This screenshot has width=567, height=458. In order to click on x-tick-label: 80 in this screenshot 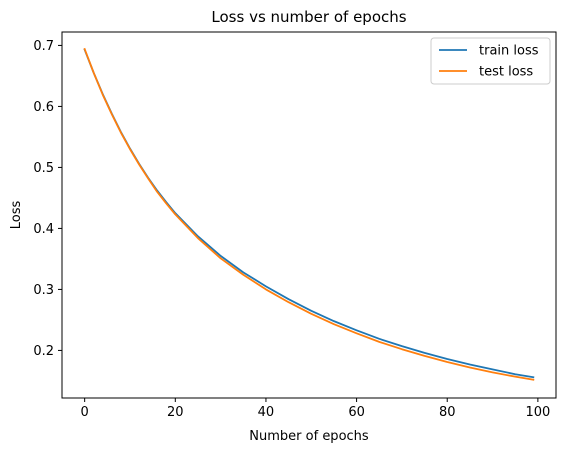, I will do `click(447, 412)`.